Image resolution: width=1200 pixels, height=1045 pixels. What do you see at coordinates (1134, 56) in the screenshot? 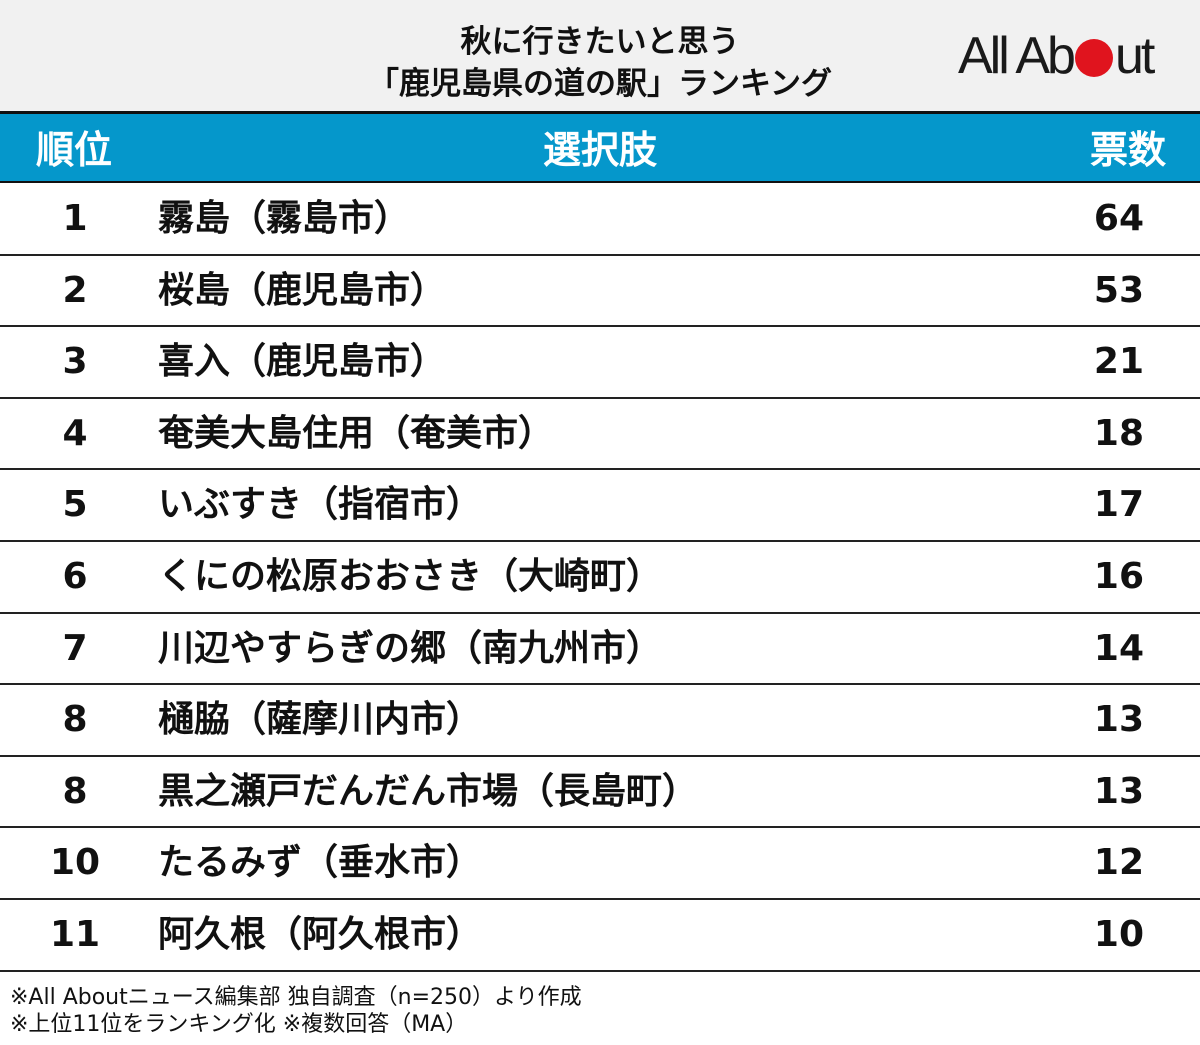
I see `logo-text-end: ut` at bounding box center [1134, 56].